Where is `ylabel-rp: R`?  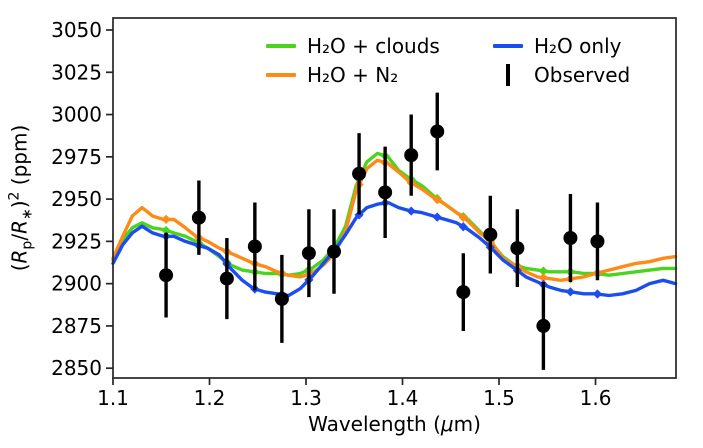
ylabel-rp: R is located at coordinates (19, 256).